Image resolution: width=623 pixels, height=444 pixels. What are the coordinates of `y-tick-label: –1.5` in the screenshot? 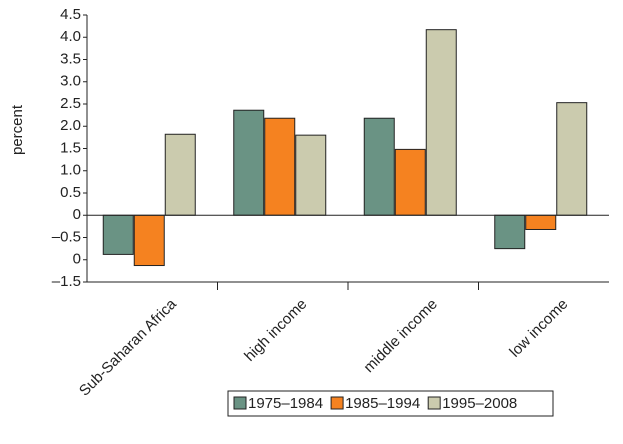 It's located at (66, 281).